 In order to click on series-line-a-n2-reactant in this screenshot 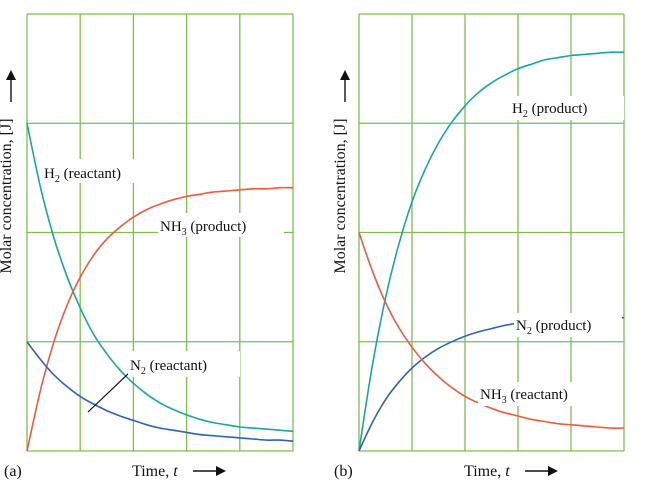, I will do `click(160, 391)`.